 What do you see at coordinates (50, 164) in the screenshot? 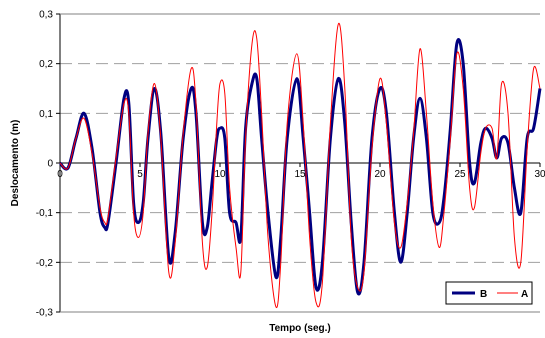
I see `y-tick-label: 0` at bounding box center [50, 164].